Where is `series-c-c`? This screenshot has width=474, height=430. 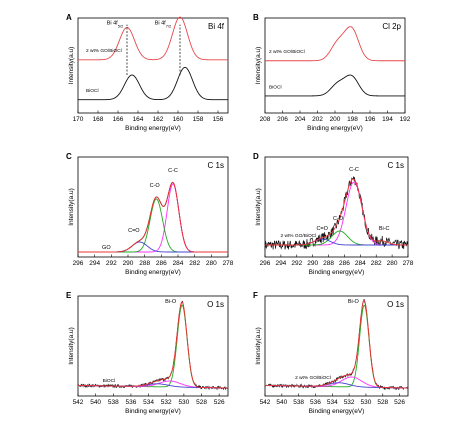 series-c-c is located at coordinates (153, 218).